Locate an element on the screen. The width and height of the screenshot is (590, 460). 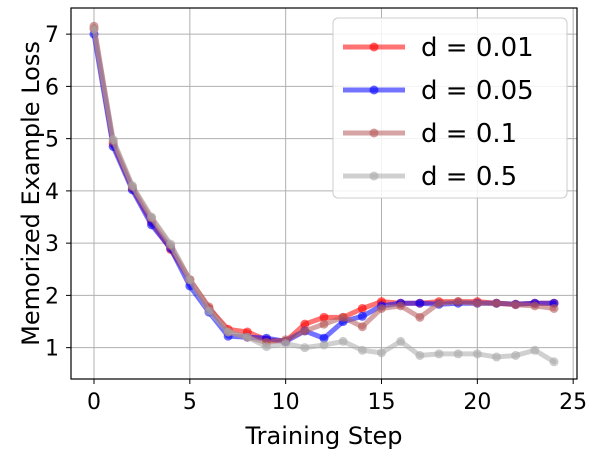
x-tick-label: 0 is located at coordinates (94, 402).